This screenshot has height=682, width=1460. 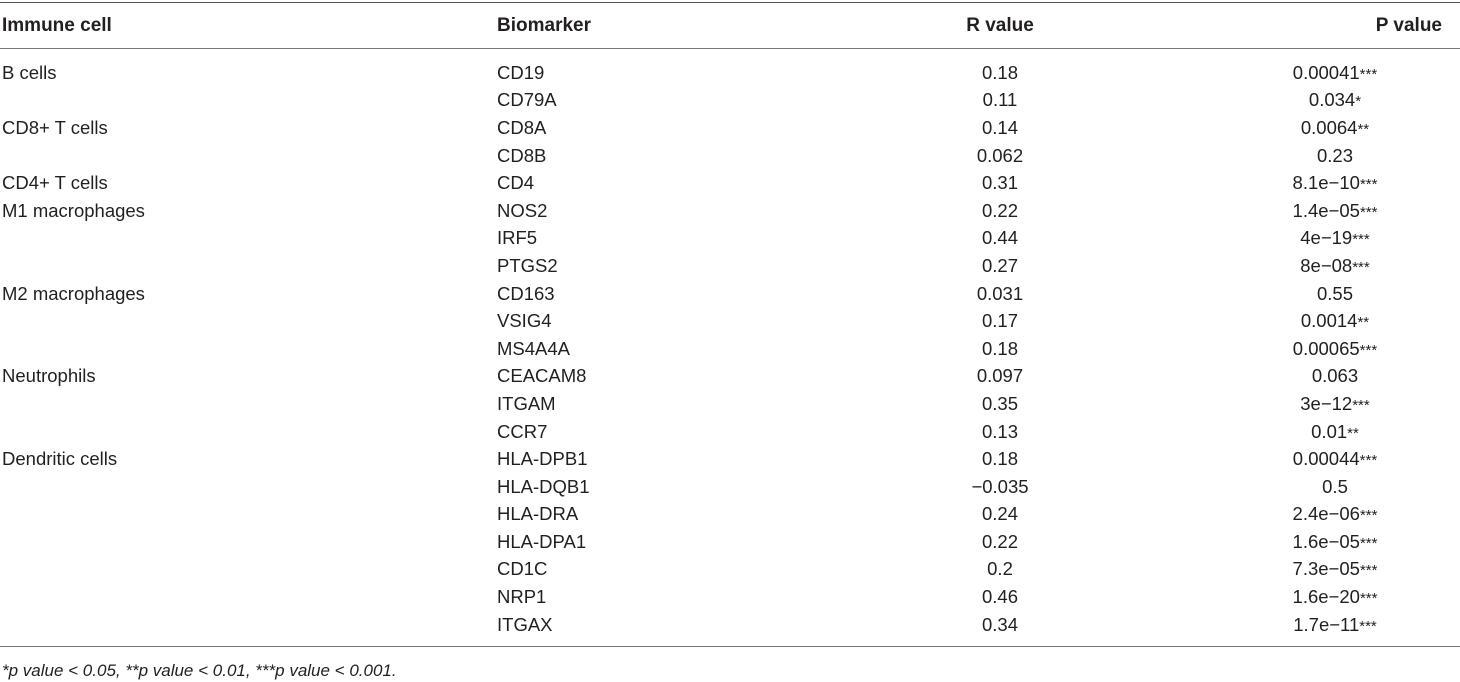 I want to click on header-r-value: R value, so click(x=1000, y=25).